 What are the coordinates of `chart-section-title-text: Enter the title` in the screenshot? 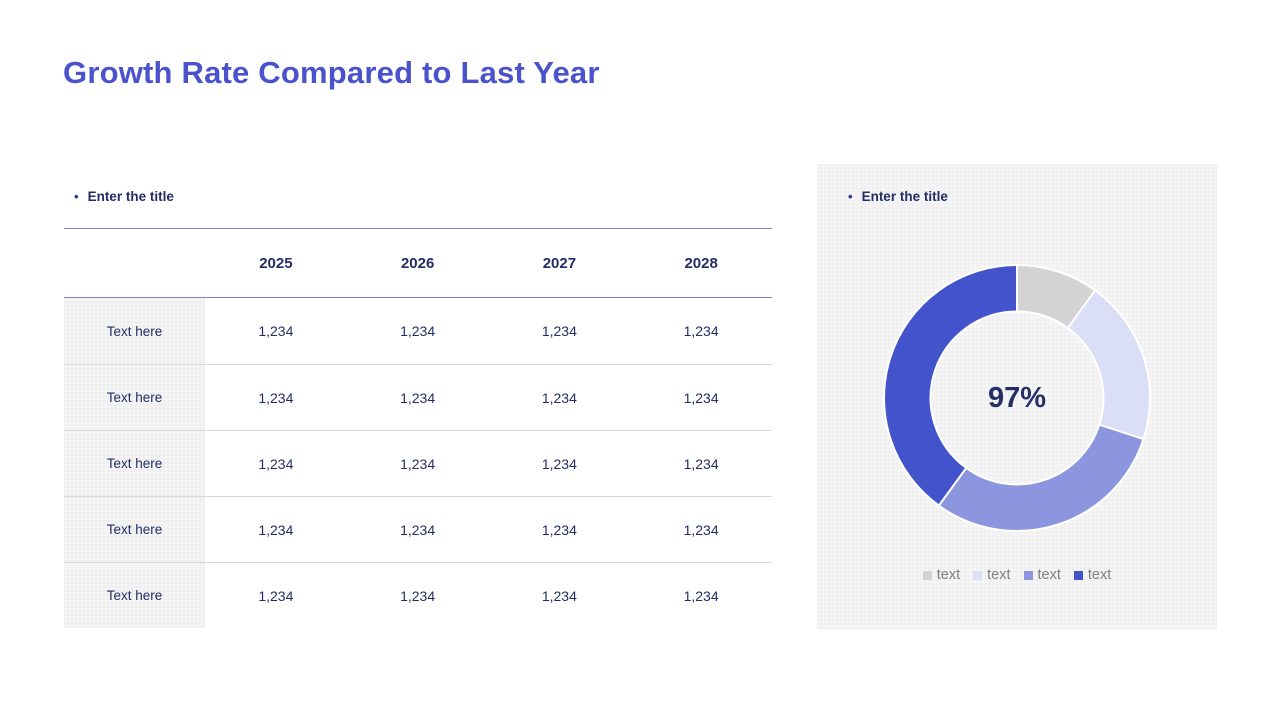 It's located at (904, 196).